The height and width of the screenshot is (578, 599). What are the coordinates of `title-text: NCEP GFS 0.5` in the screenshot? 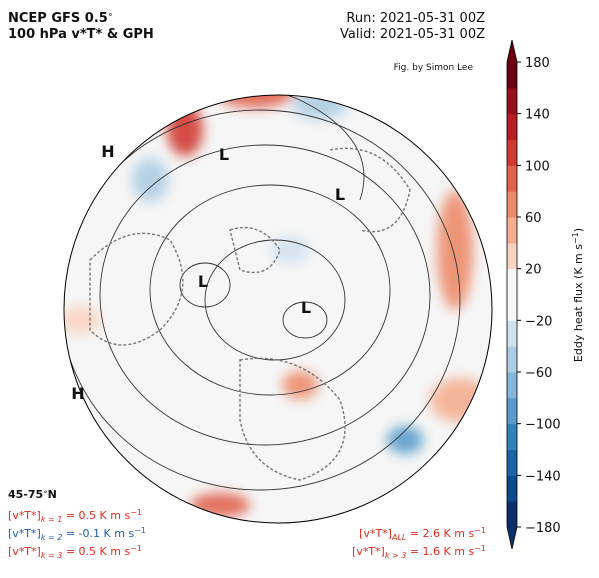 It's located at (58, 18).